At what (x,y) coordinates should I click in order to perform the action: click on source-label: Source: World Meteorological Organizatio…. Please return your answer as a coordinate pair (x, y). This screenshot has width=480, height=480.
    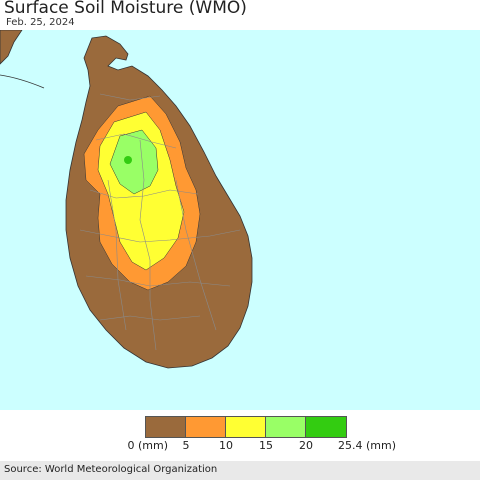
    Looking at the image, I should click on (111, 469).